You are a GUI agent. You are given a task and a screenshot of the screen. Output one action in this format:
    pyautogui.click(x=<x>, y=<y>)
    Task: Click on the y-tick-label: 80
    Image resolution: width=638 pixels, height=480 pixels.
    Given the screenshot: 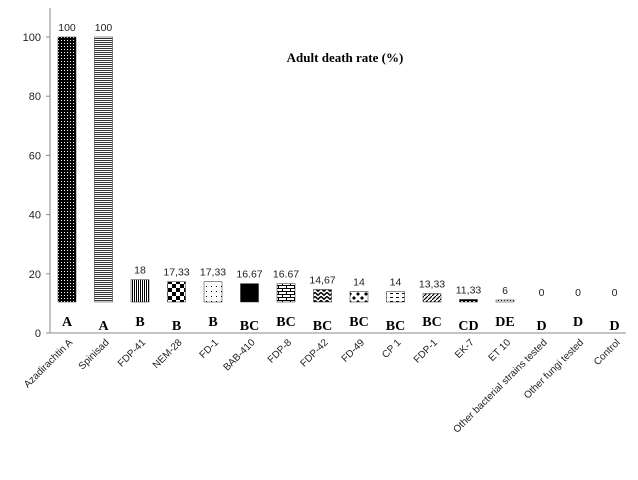 What is the action you would take?
    pyautogui.click(x=35, y=97)
    